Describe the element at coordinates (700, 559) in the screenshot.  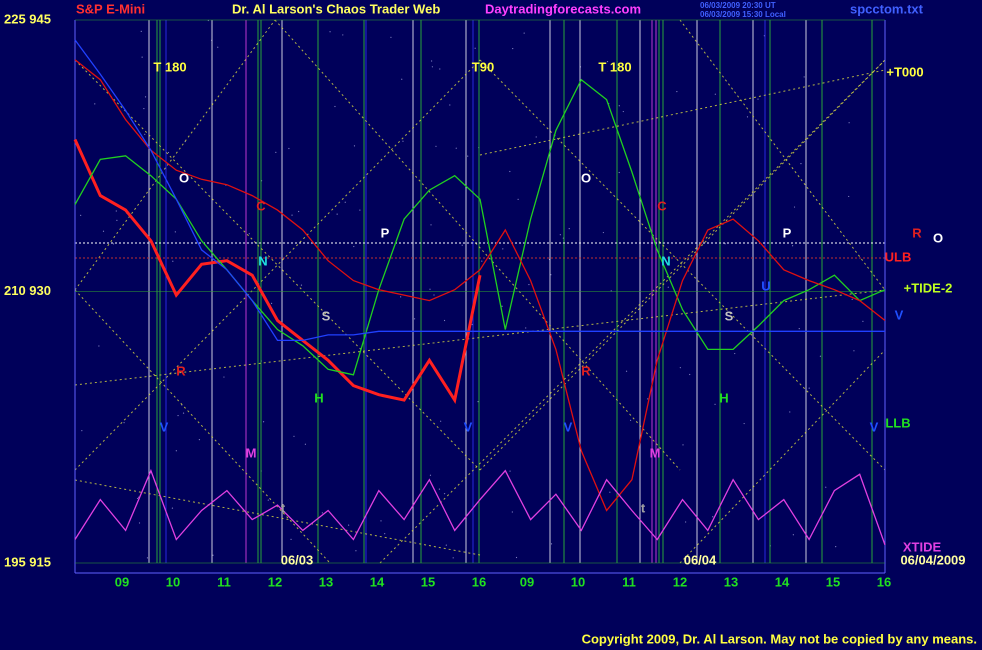
I see `date-label: 06/04` at that location.